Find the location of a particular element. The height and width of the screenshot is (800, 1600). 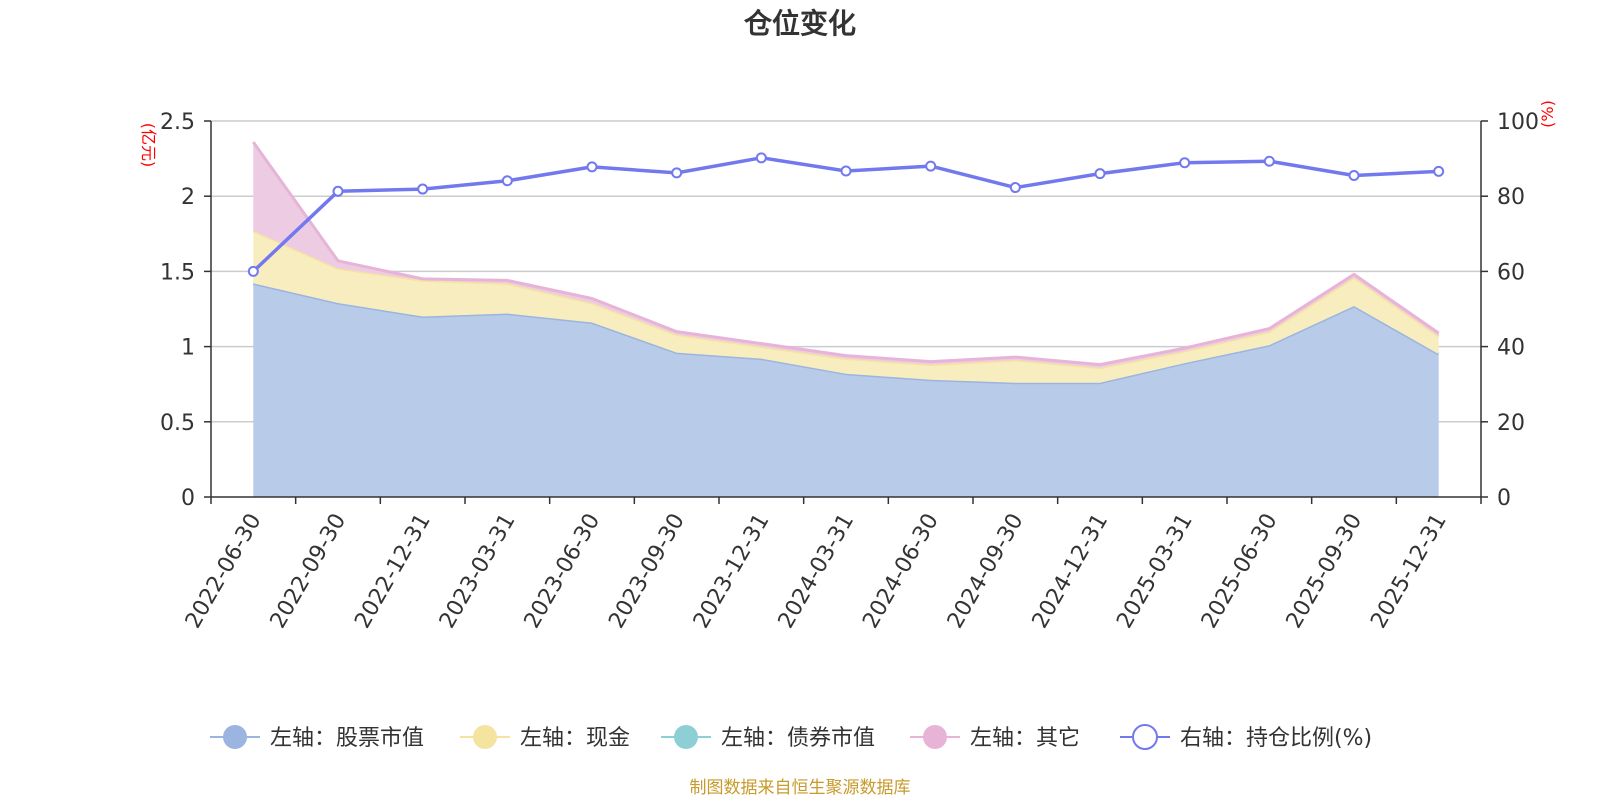

legend-label: 左轴：其它 is located at coordinates (1025, 738).